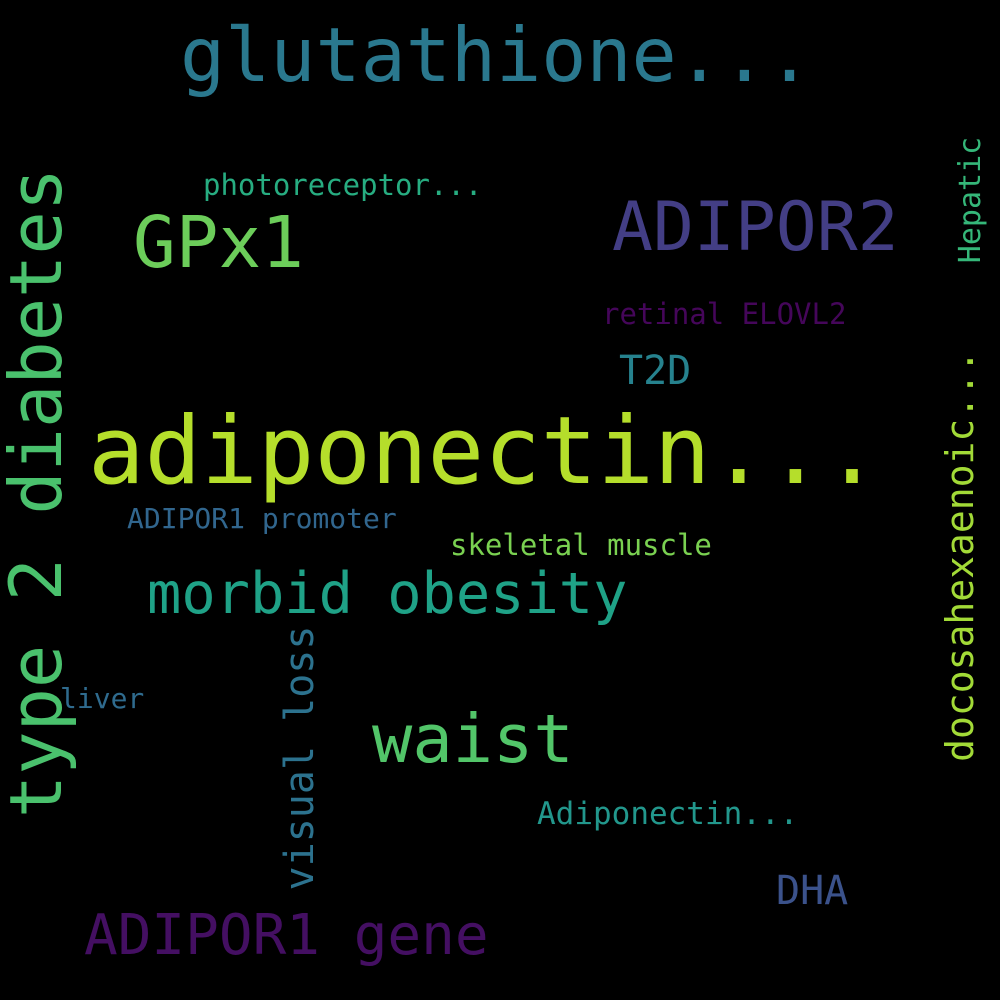  What do you see at coordinates (262, 518) in the screenshot?
I see `word-adipor1-promoter: ADIPOR1 promoter` at bounding box center [262, 518].